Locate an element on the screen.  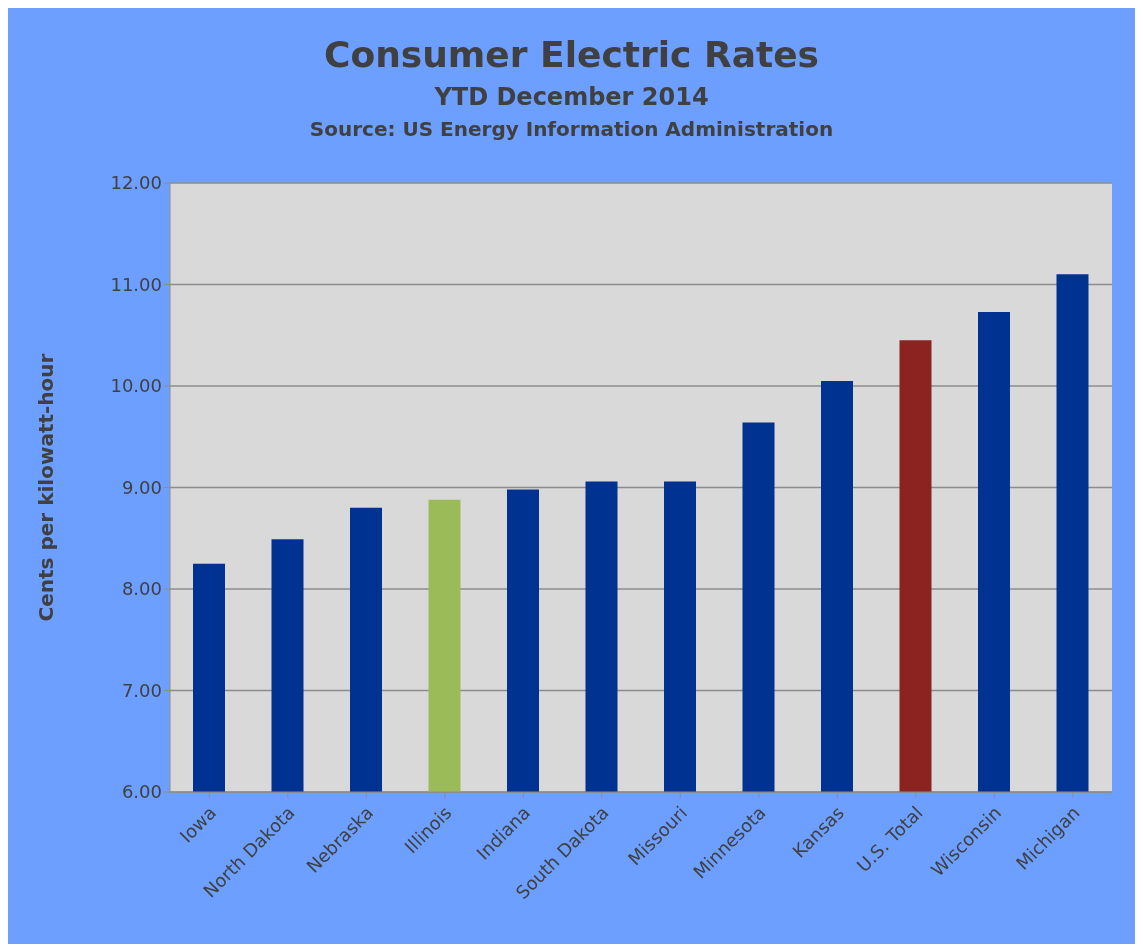
y-tick-label: 12.00 is located at coordinates (136, 183).